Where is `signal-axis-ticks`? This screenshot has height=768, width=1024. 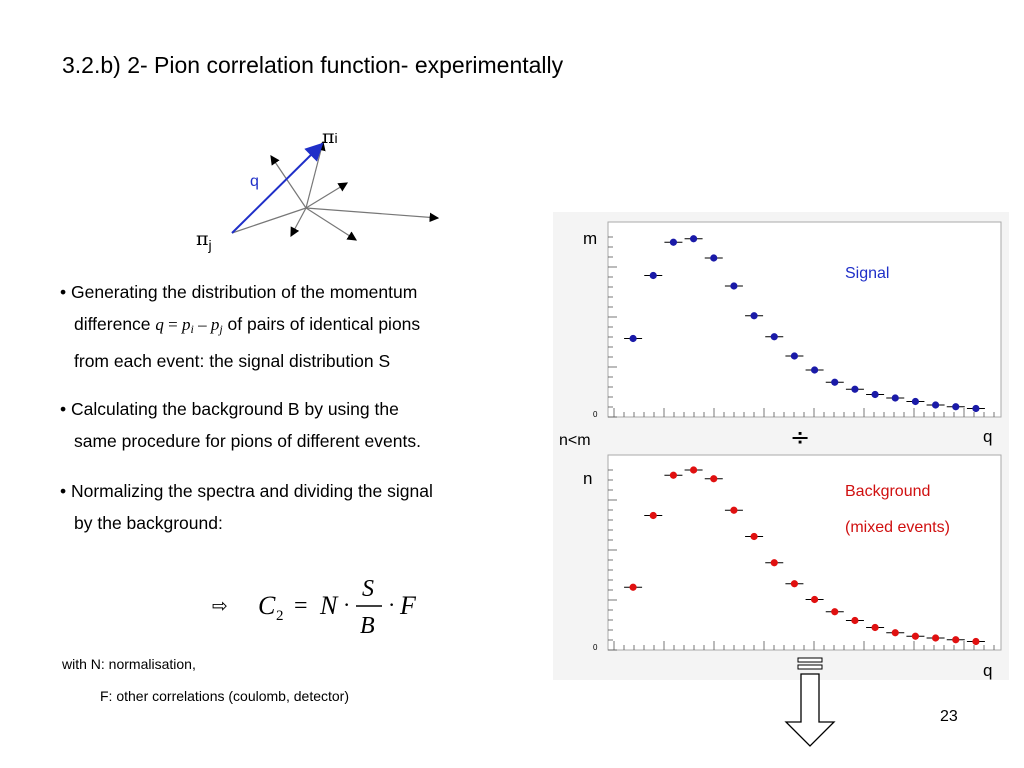 signal-axis-ticks is located at coordinates (801, 327).